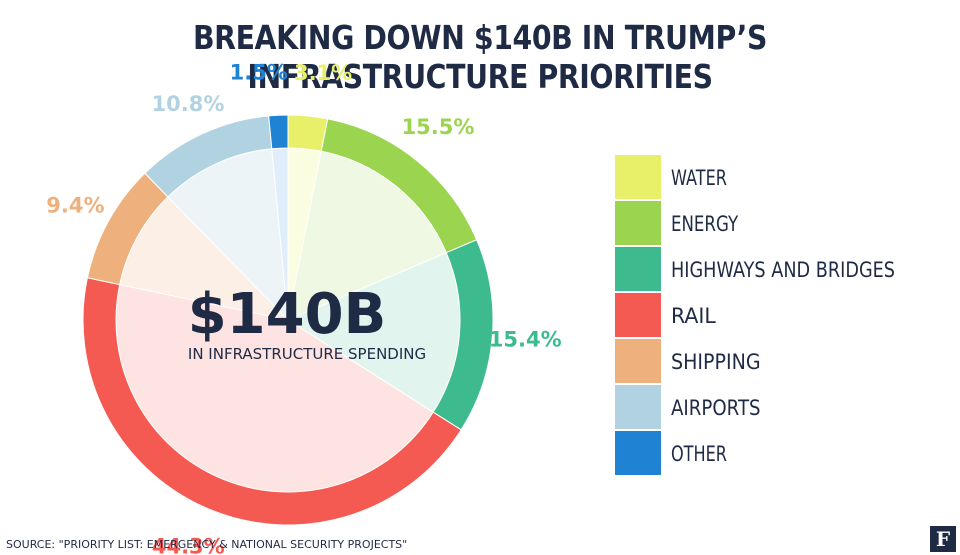 The height and width of the screenshot is (555, 960). I want to click on pie-slice-water, so click(308, 133).